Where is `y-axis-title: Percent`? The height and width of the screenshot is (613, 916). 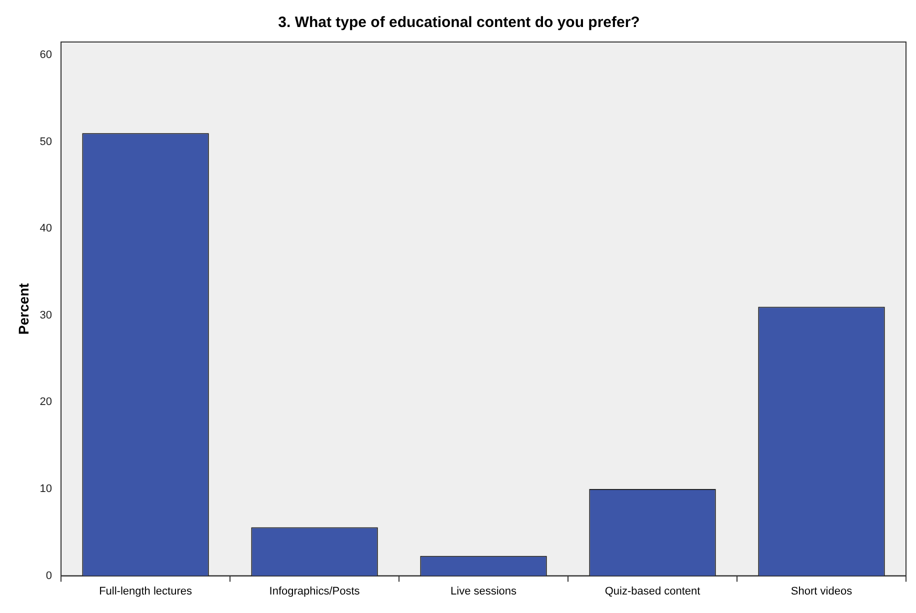
y-axis-title: Percent is located at coordinates (23, 308).